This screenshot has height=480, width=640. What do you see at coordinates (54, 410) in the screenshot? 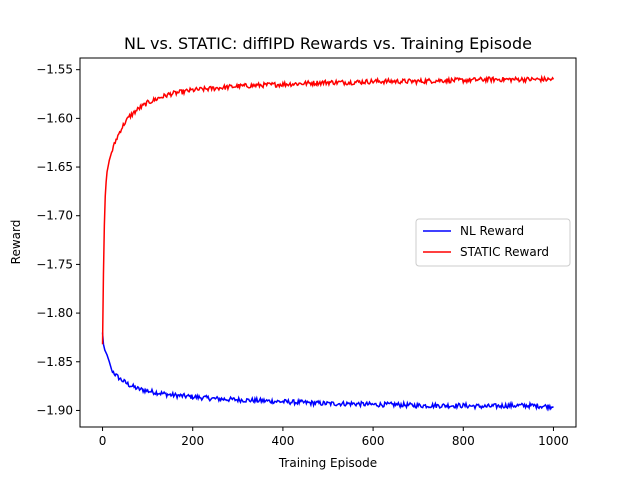
I see `y-tick-label: −1.90` at bounding box center [54, 410].